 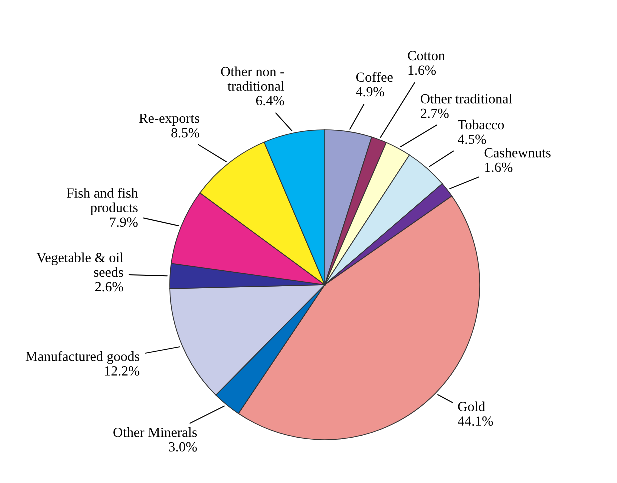 I want to click on data-label: 3.0%, so click(x=183, y=447).